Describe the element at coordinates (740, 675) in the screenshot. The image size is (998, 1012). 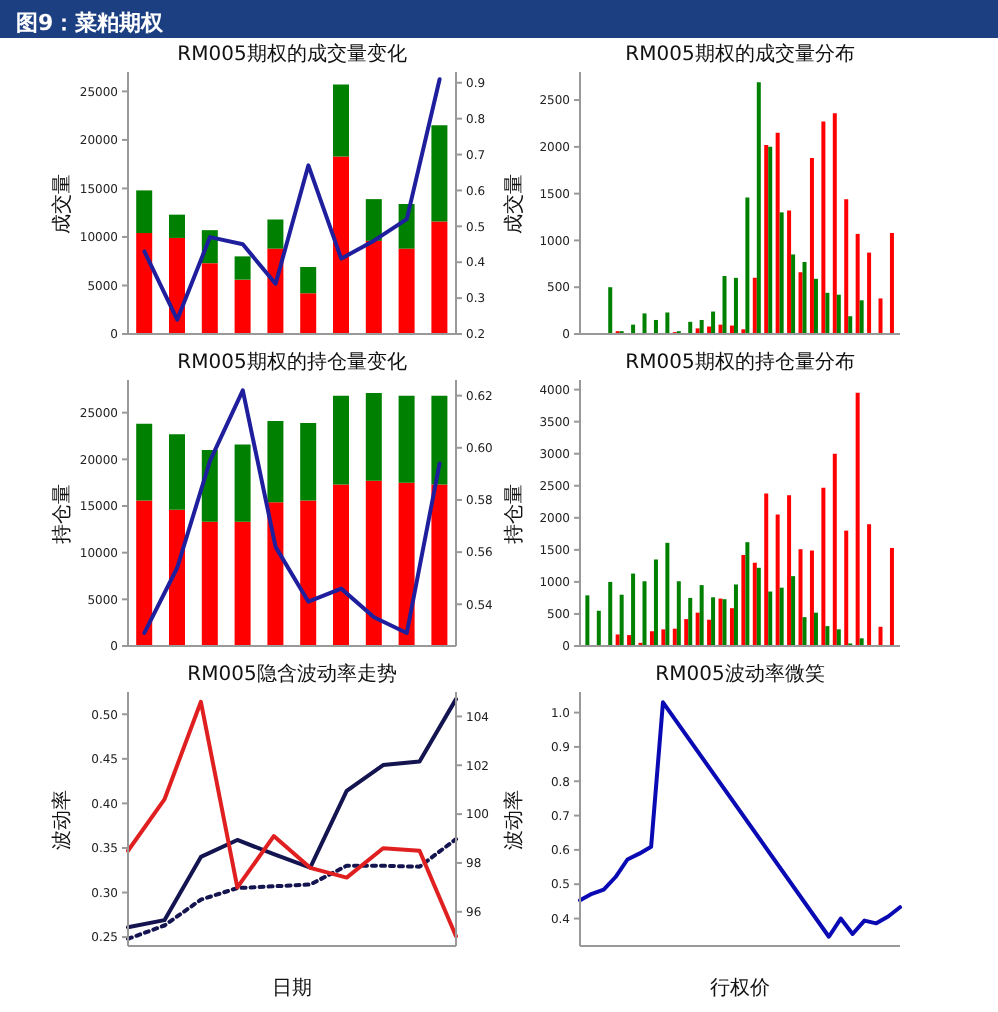
I see `chart-title: RM005波动率微笑` at that location.